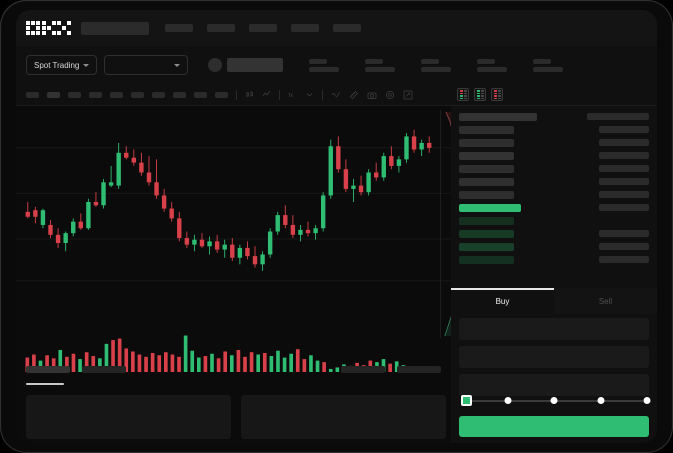  I want to click on orderbook-asks-icon, so click(497, 94).